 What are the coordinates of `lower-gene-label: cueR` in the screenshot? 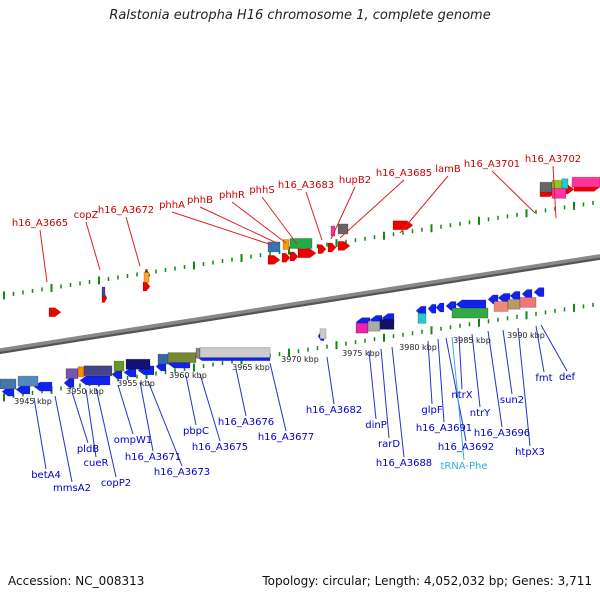 It's located at (96, 463).